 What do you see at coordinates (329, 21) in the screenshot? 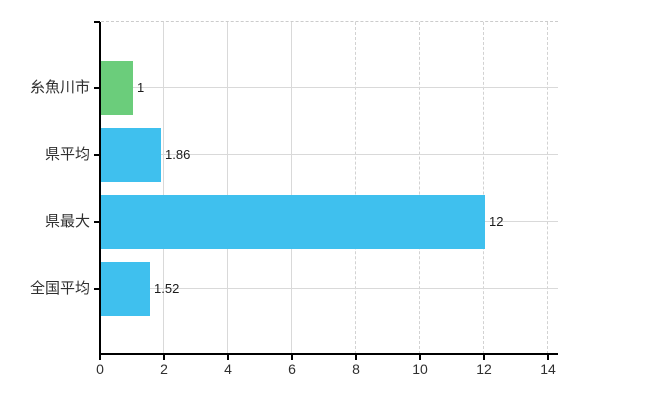
I see `plot-top-border` at bounding box center [329, 21].